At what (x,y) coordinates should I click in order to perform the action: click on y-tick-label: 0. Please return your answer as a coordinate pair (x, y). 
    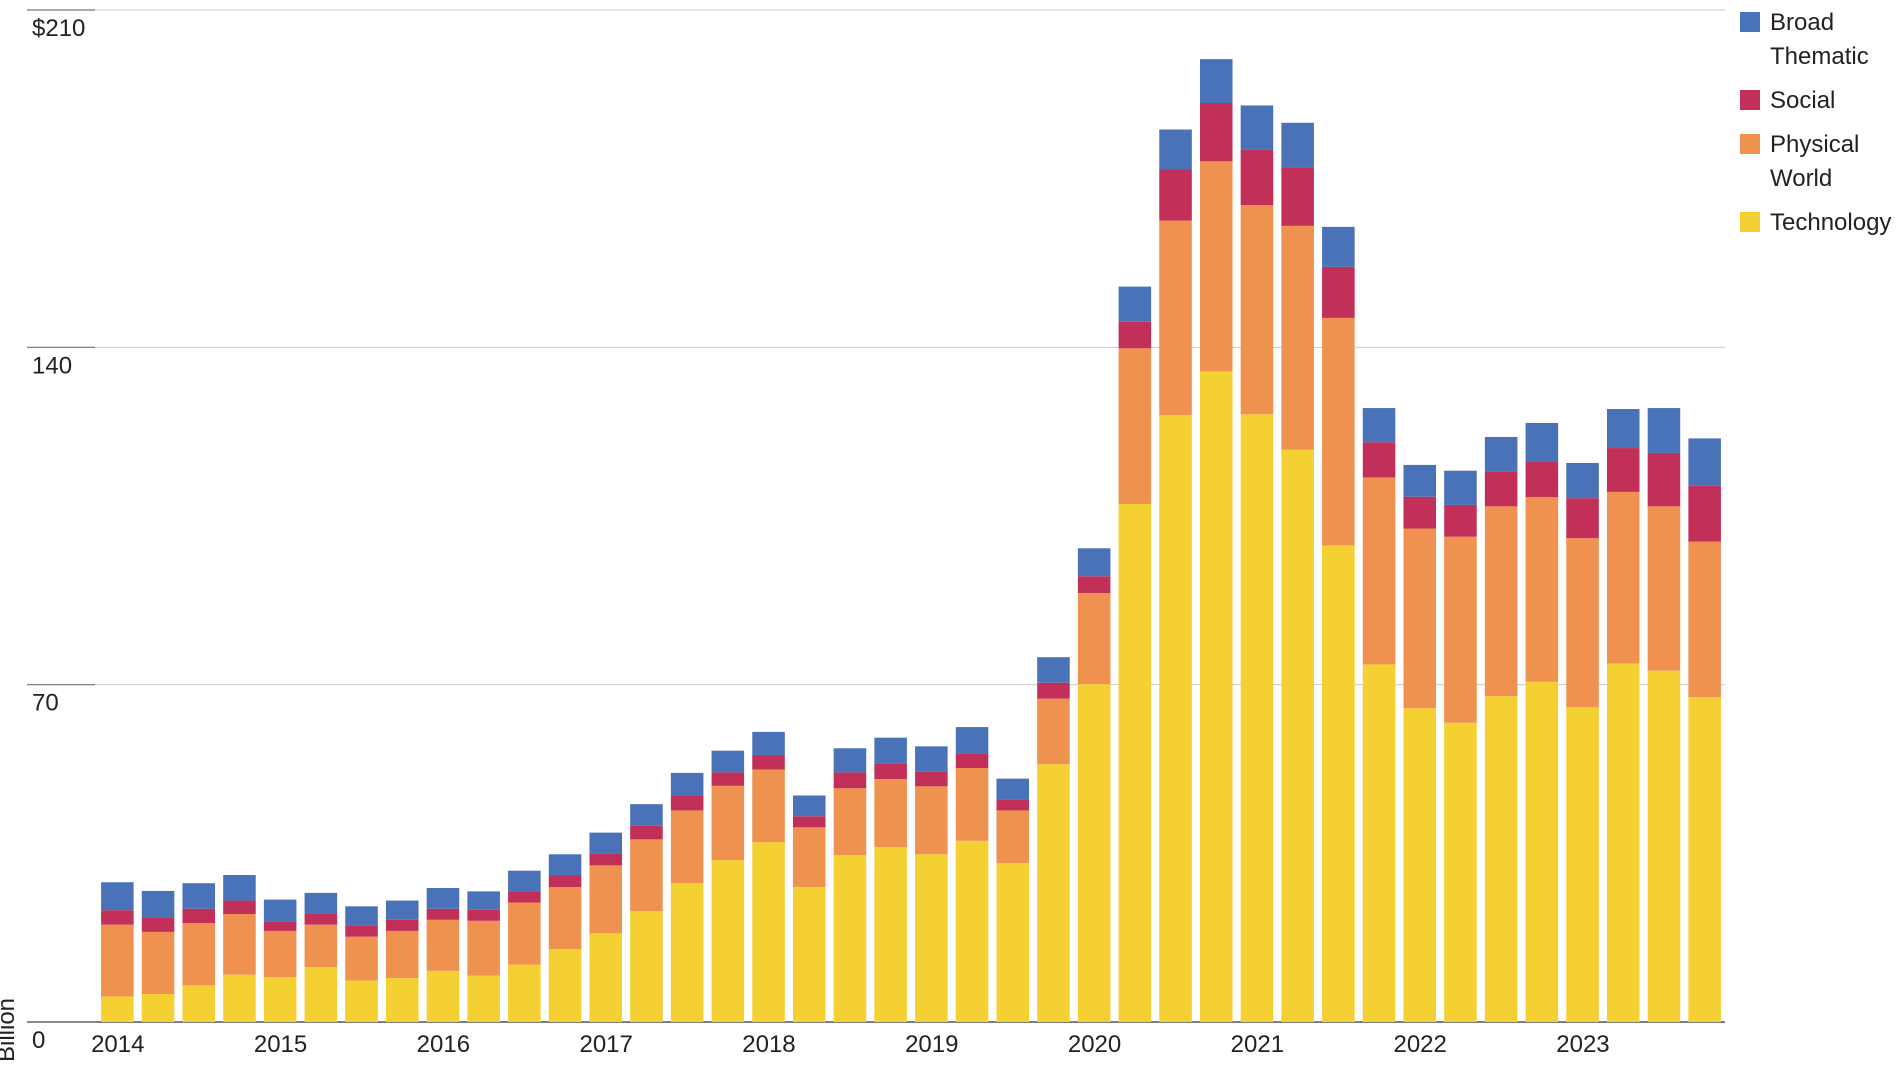
    Looking at the image, I should click on (38, 1040).